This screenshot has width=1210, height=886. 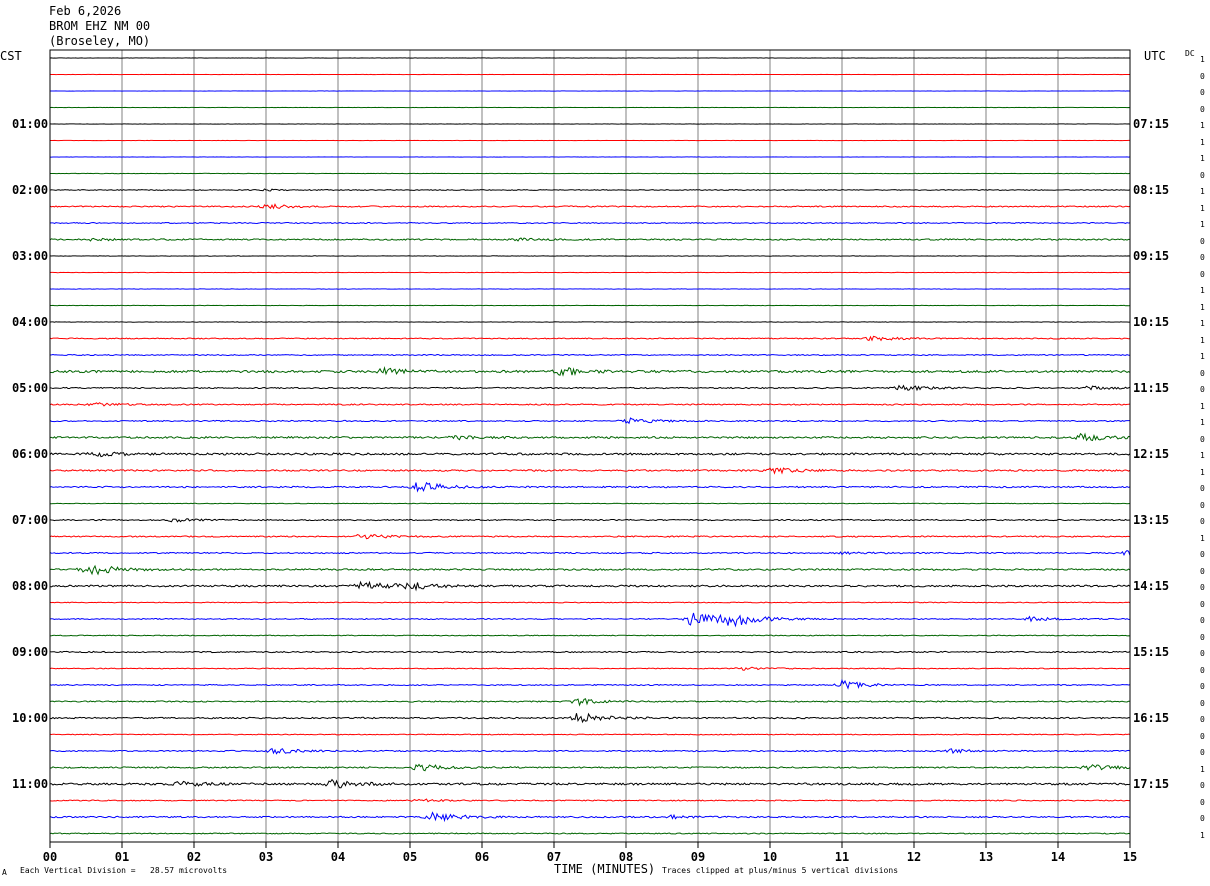 What do you see at coordinates (590, 853) in the screenshot?
I see `x-axis-ticks: 00 01 02 03 04 05 06 07 08 09 10 11 12 13 14 15` at bounding box center [590, 853].